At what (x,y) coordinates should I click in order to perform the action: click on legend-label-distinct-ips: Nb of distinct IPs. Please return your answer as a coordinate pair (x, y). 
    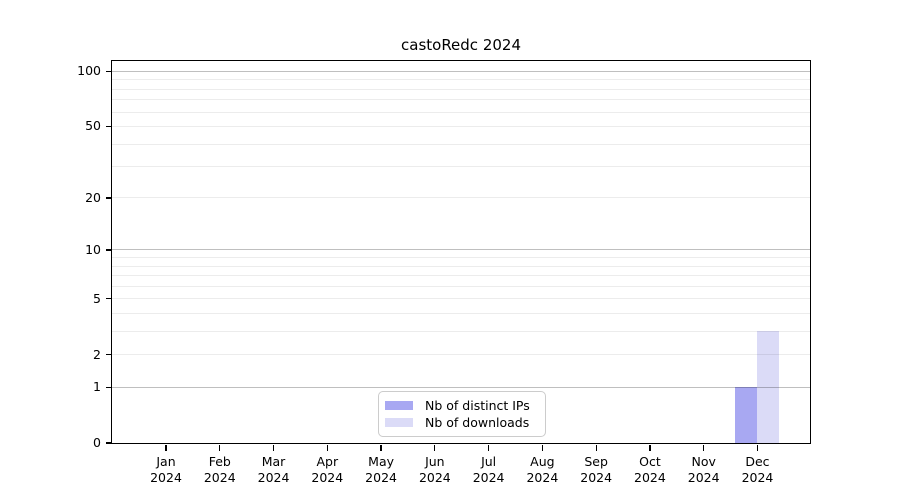
    Looking at the image, I should click on (477, 405).